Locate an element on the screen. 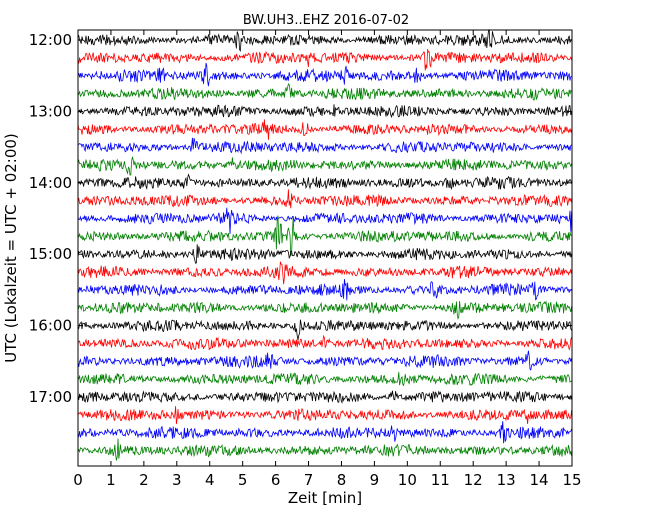 This screenshot has height=520, width=650. x-tick-label: 9 is located at coordinates (375, 480).